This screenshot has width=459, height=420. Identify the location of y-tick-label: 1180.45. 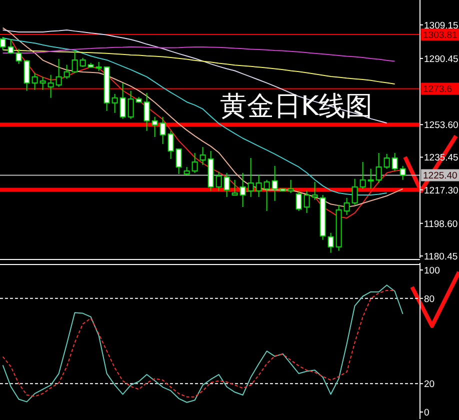
(441, 256).